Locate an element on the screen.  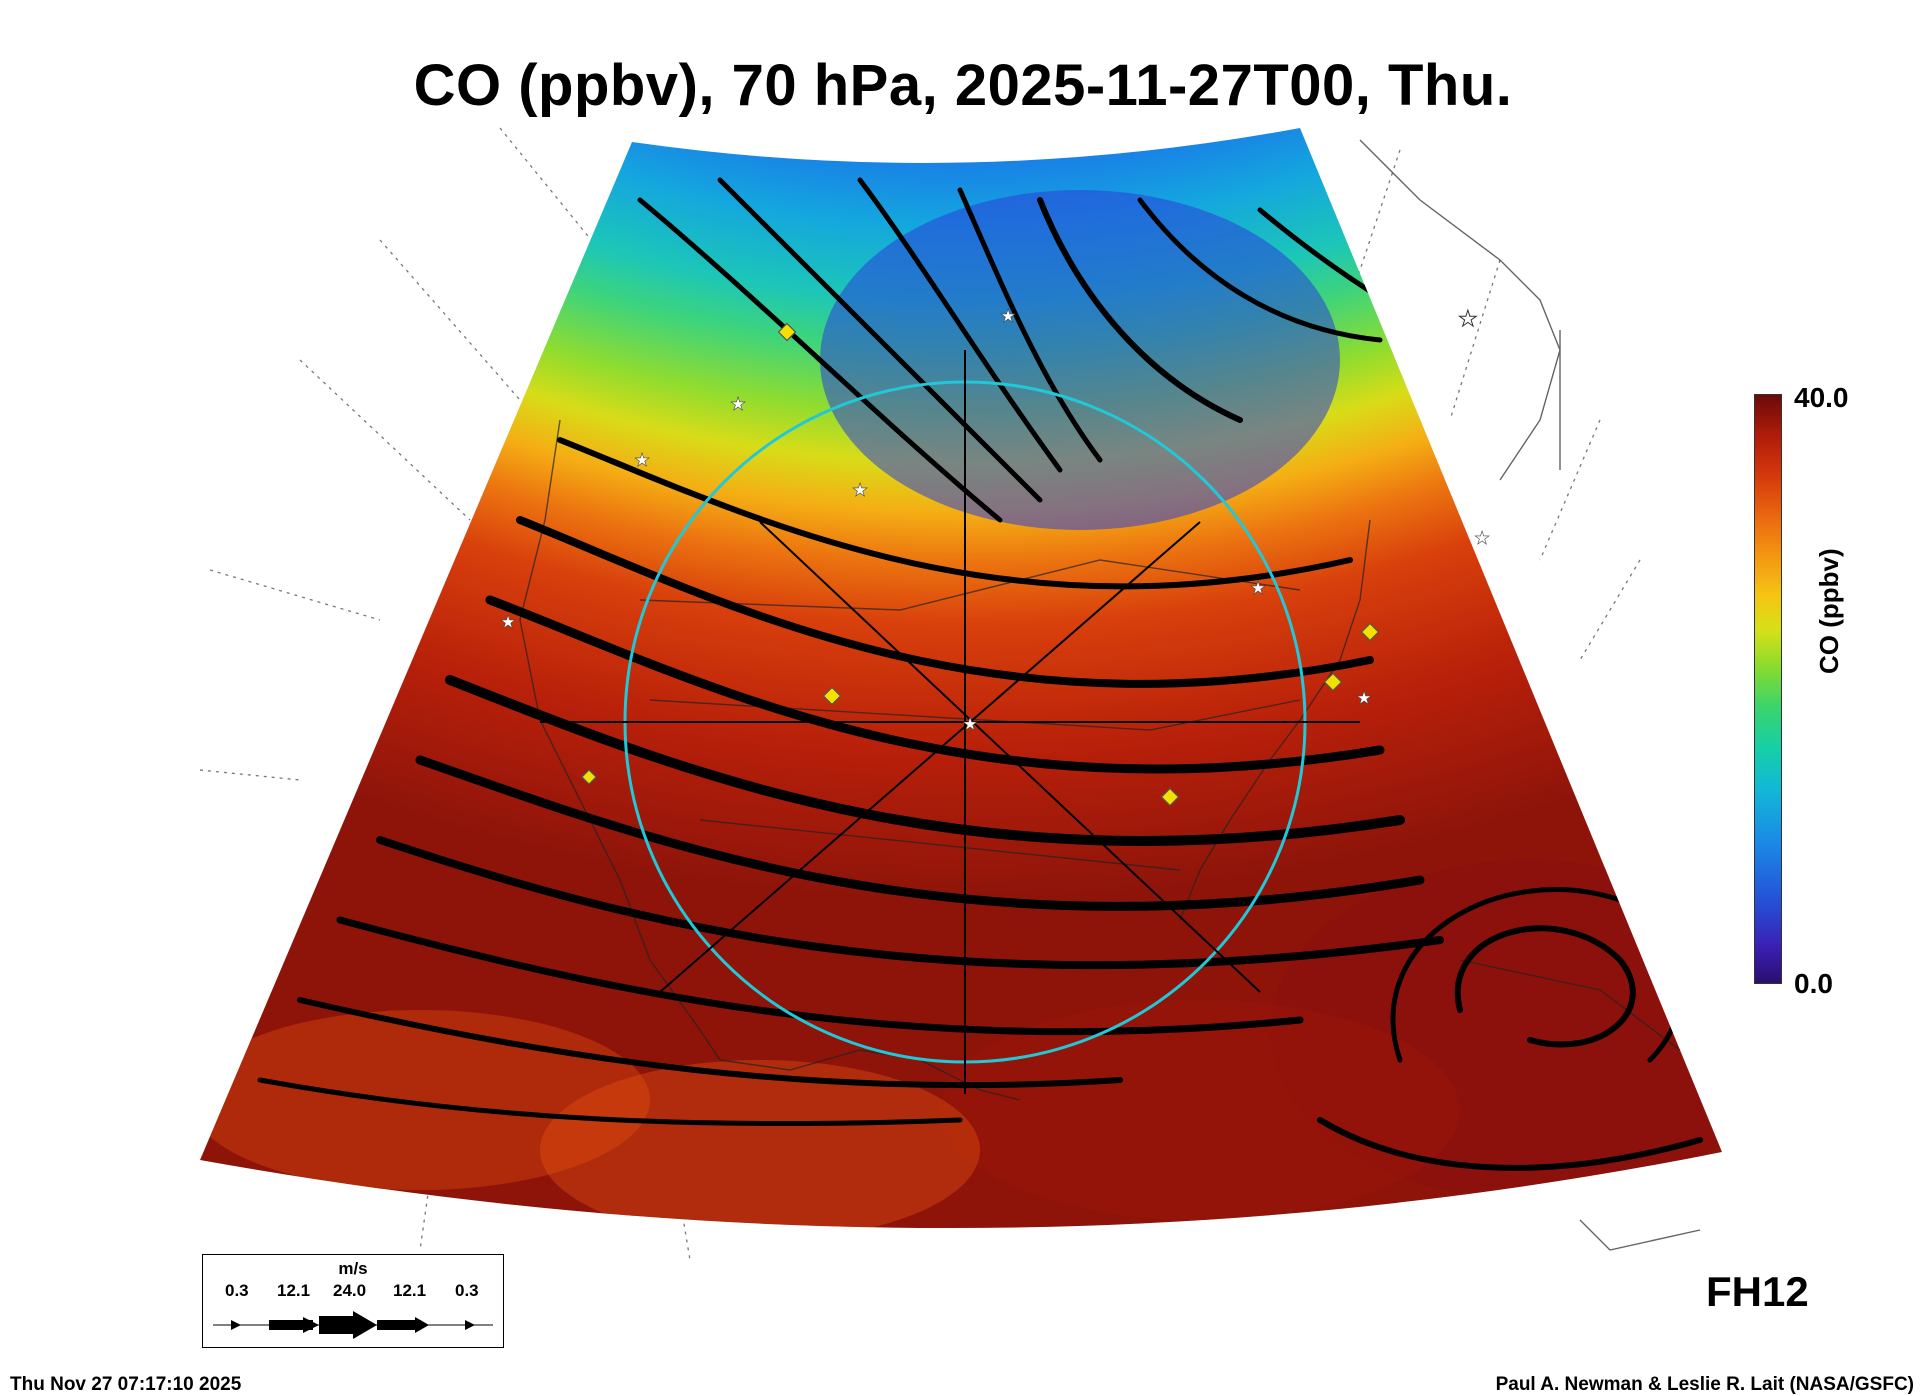
timestamp: Thu Nov 27 07:17:10 2025 is located at coordinates (126, 1384).